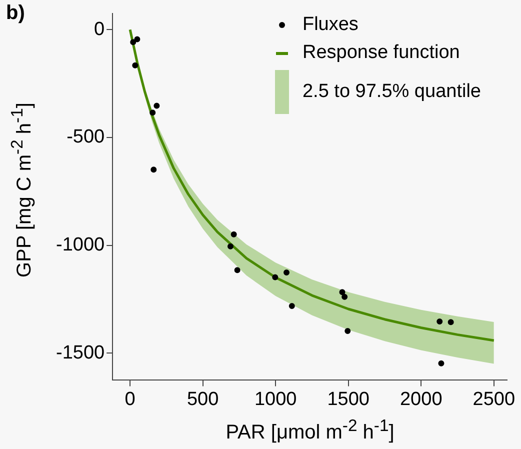  What do you see at coordinates (275, 399) in the screenshot?
I see `x-tick-label: 1000` at bounding box center [275, 399].